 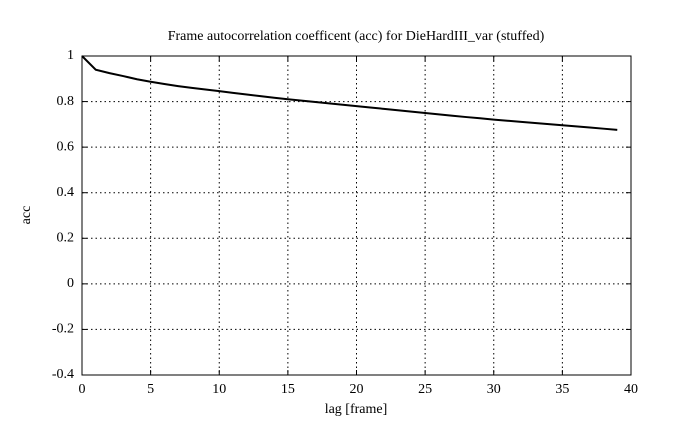 I want to click on y-tick-label: -0.2, so click(x=63, y=329).